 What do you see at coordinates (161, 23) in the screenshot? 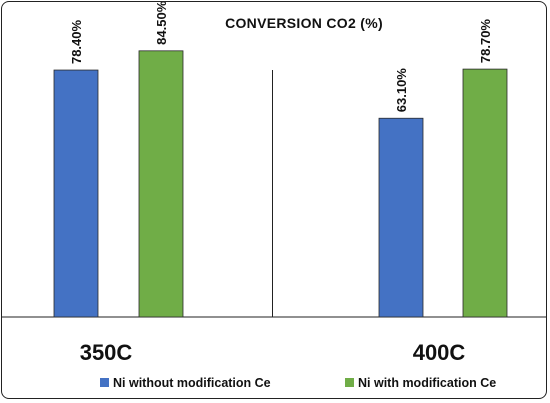
I see `data-label: 84.50%` at bounding box center [161, 23].